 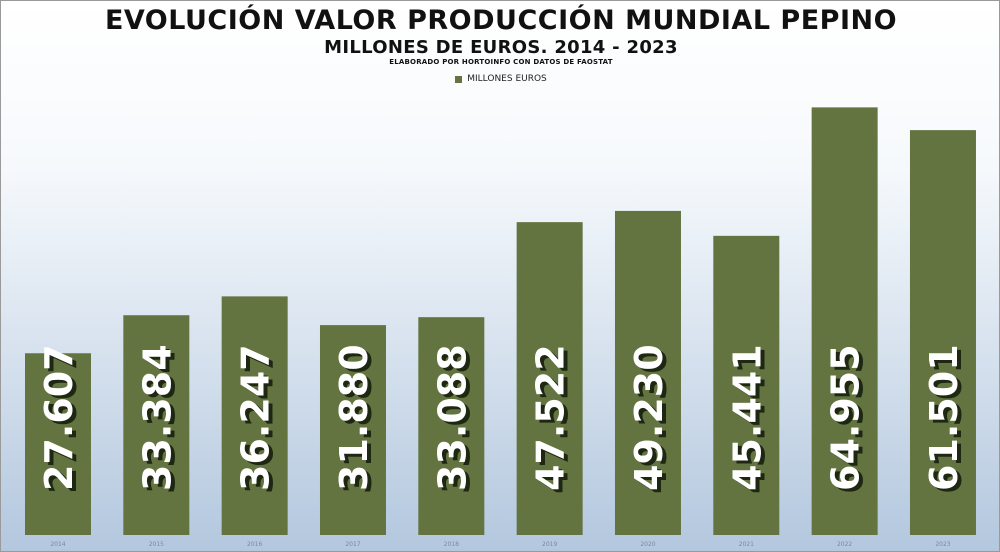 I want to click on data-label-shadow-2018: 33.088, so click(x=456, y=420).